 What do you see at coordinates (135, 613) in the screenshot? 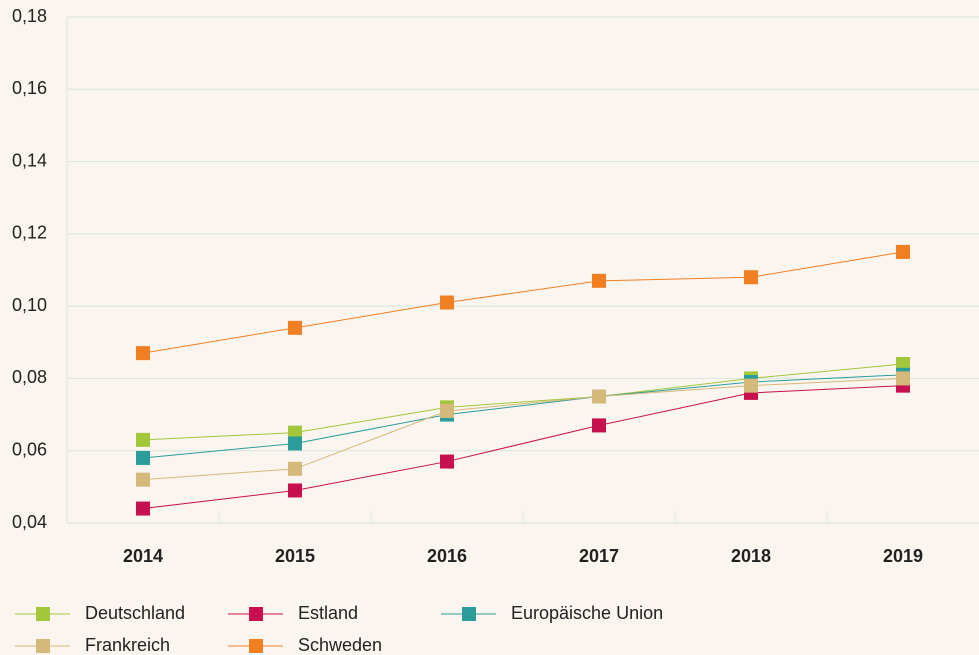
I see `legend-label: Deutschland` at bounding box center [135, 613].